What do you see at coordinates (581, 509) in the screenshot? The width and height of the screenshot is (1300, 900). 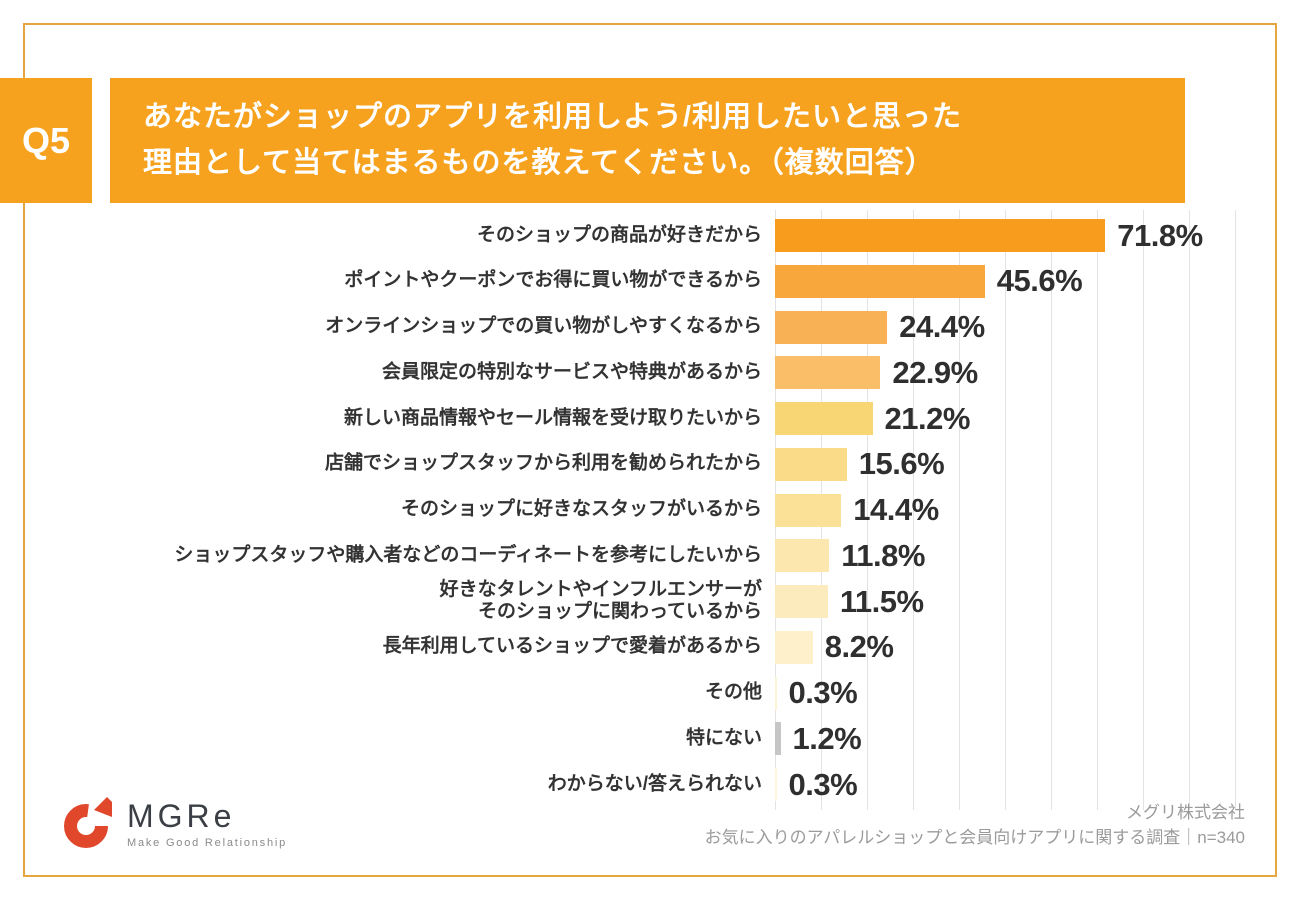 I see `category-label: そのショップに好きなスタッフがいるから` at bounding box center [581, 509].